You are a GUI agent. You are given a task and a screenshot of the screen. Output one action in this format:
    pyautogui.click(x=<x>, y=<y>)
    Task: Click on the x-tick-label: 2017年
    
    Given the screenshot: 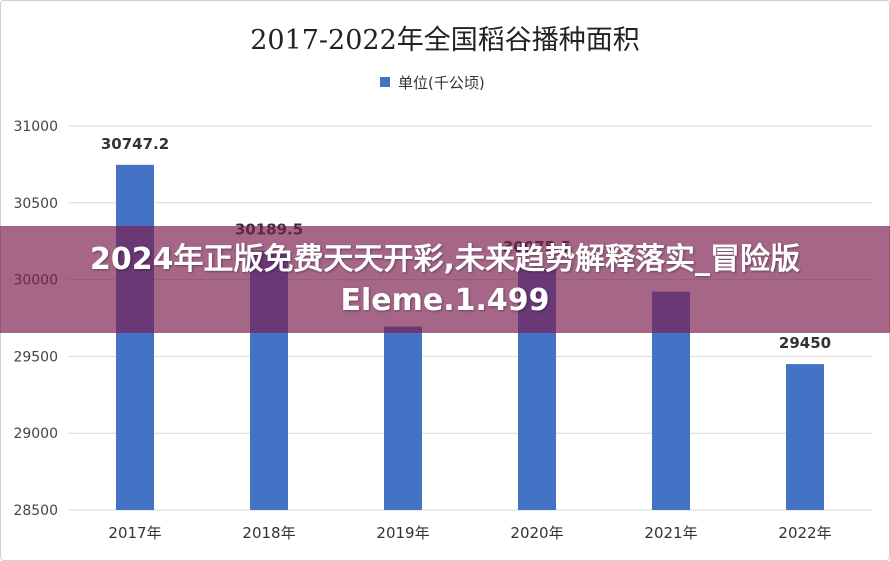 What is the action you would take?
    pyautogui.click(x=134, y=533)
    